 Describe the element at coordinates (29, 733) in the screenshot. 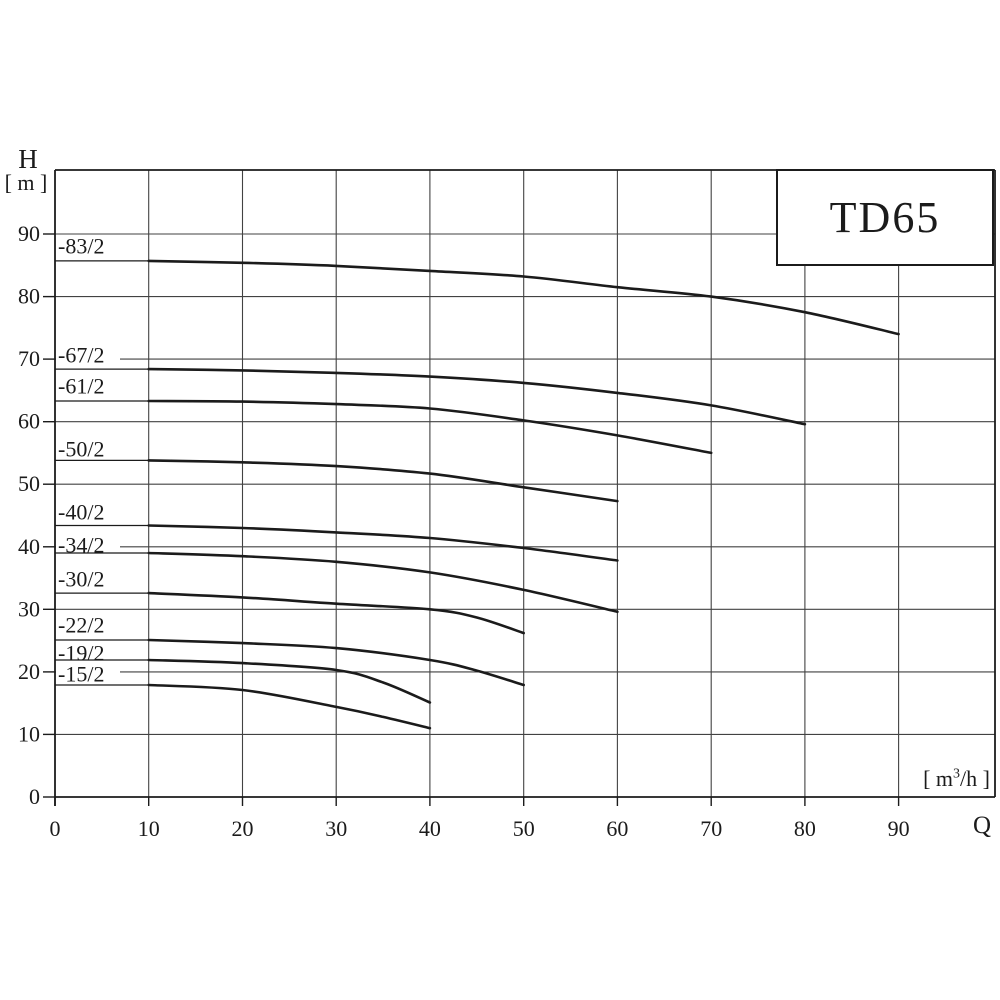

I see `y-tick-label-10: 10` at that location.